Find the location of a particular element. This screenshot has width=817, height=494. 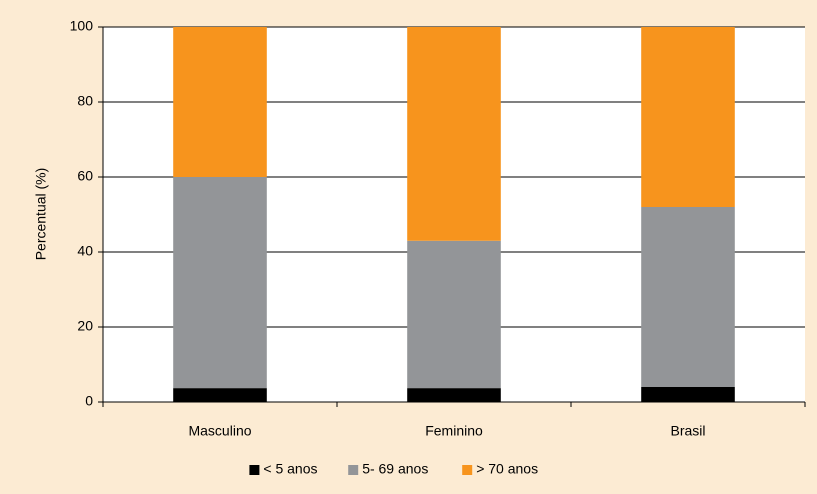

y-axis-label: Percentual (%) is located at coordinates (41, 214).